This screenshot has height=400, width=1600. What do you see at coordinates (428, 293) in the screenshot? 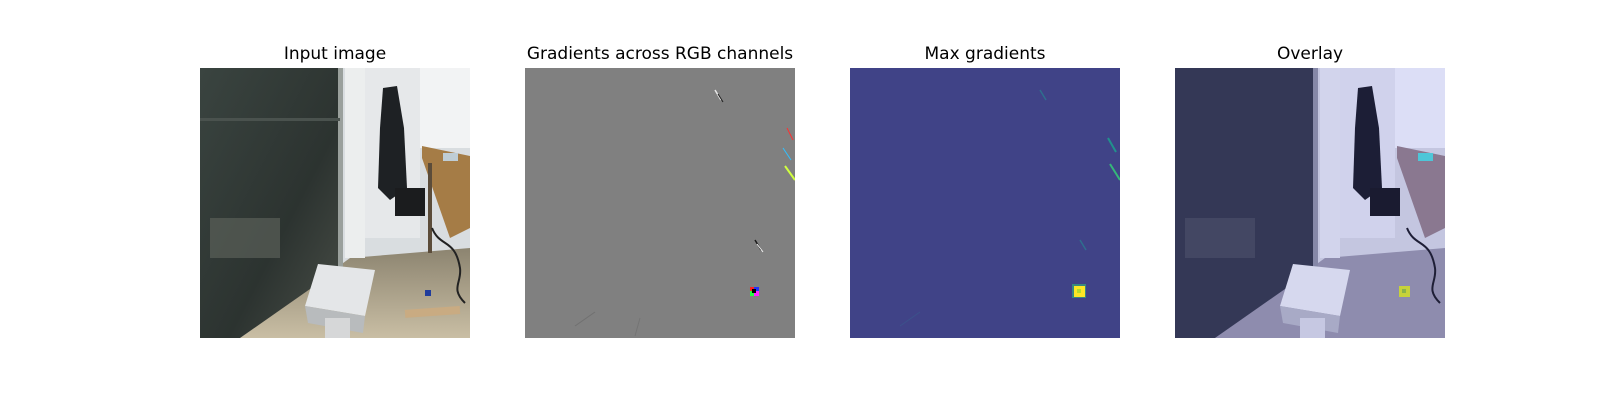
I see `blue-cube` at bounding box center [428, 293].